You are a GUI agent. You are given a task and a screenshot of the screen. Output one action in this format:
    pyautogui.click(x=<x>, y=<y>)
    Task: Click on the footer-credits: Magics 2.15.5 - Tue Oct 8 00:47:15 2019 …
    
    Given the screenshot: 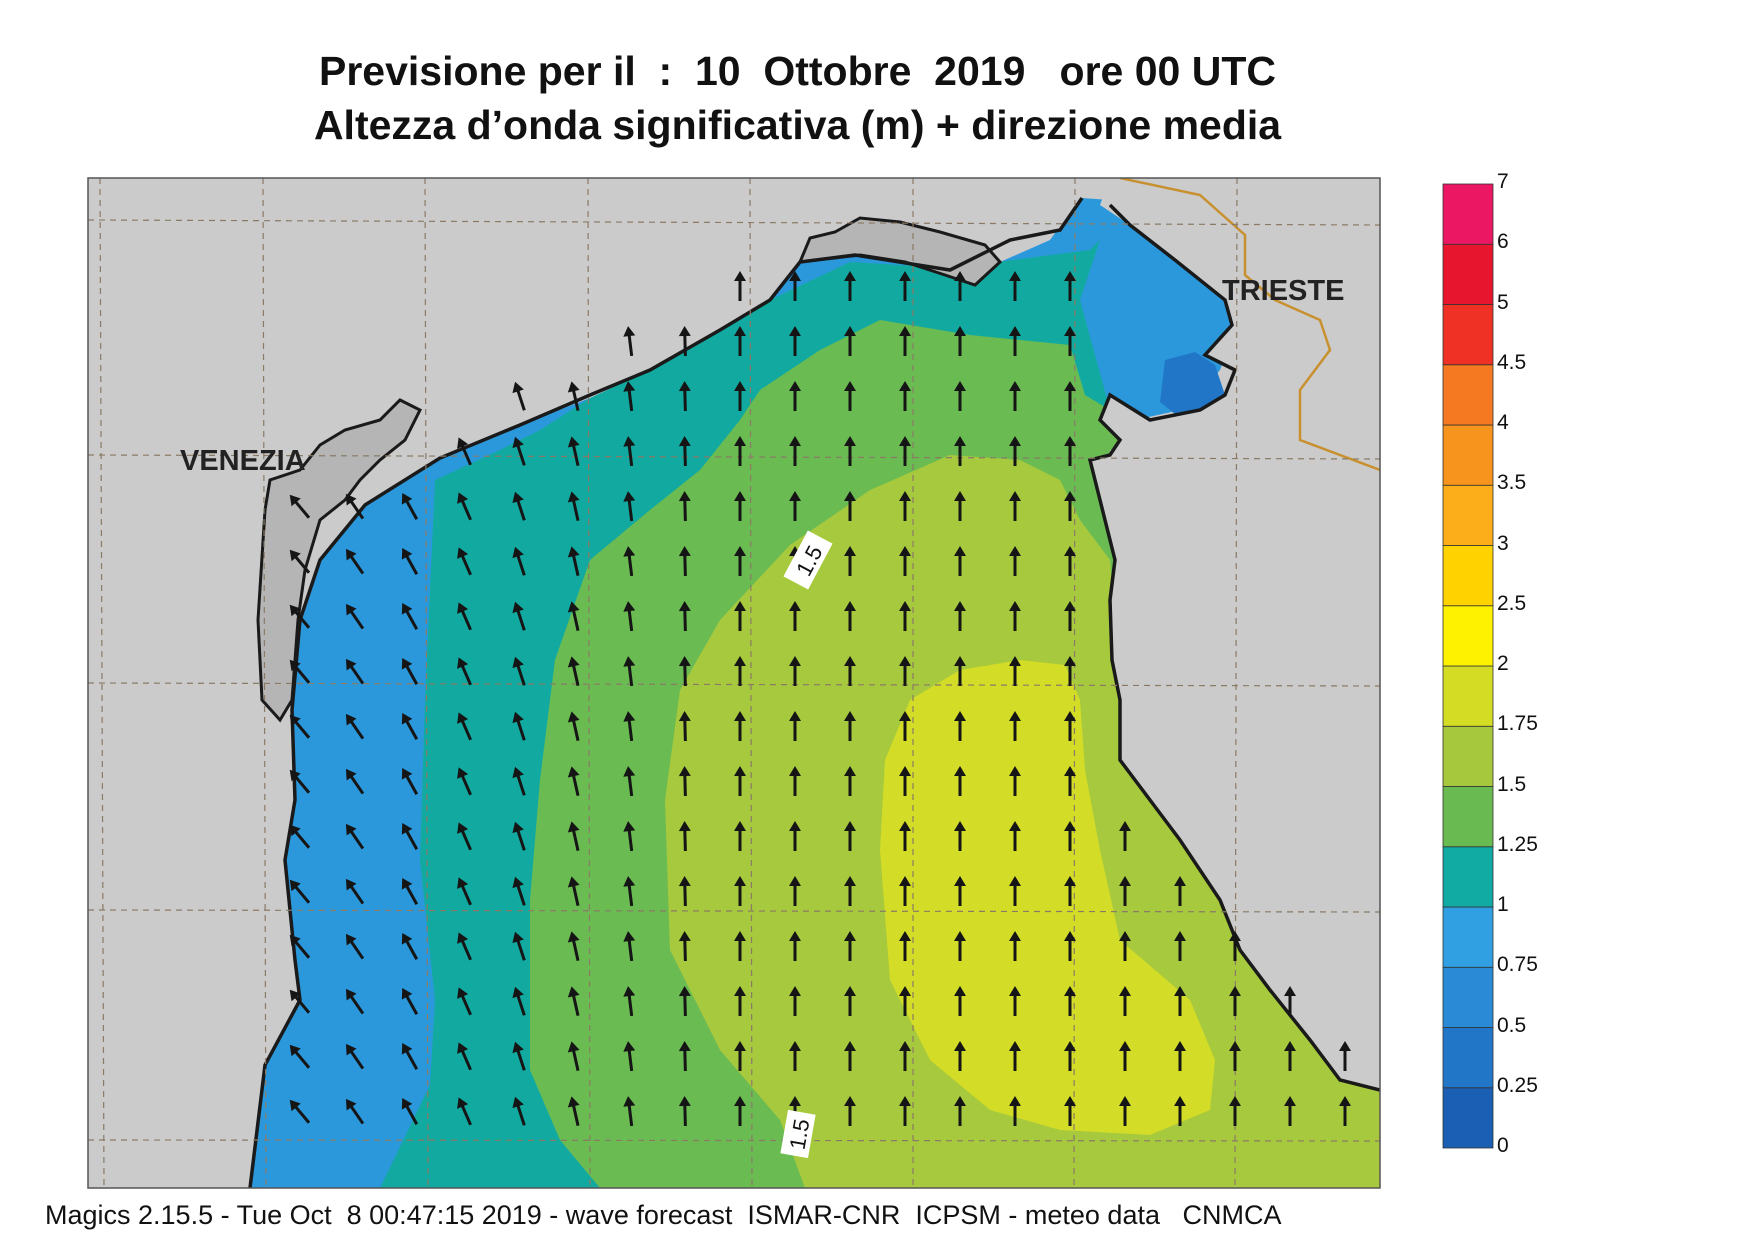 What is the action you would take?
    pyautogui.click(x=663, y=1215)
    